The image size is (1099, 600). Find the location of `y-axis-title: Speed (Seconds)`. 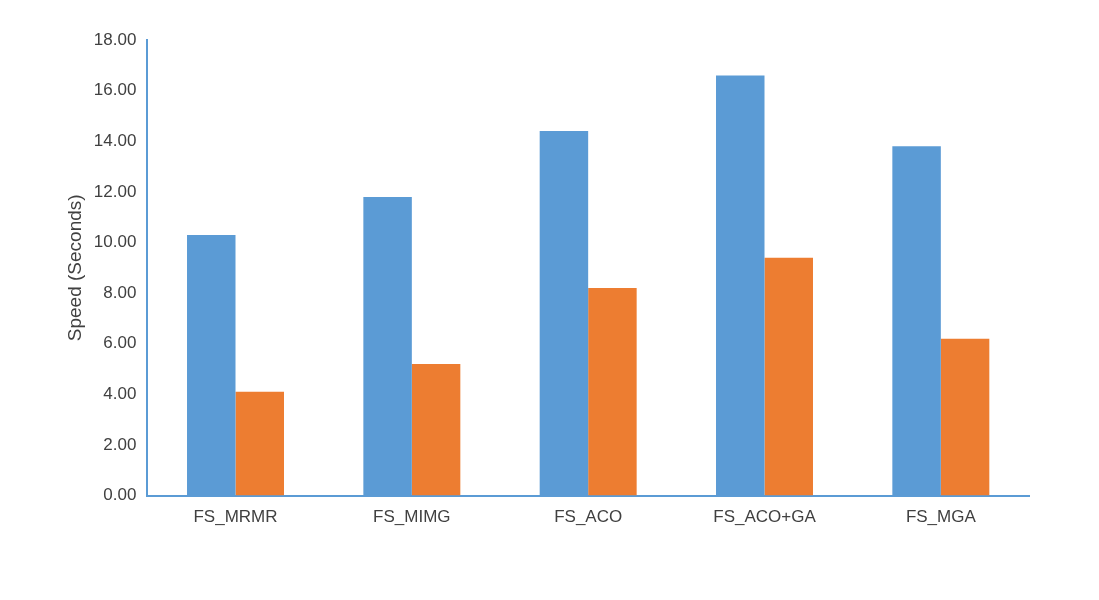

y-axis-title: Speed (Seconds) is located at coordinates (74, 268).